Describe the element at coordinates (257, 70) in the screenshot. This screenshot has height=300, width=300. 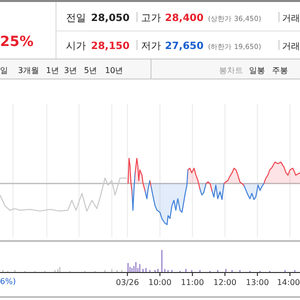
I see `text: 일봉` at that location.